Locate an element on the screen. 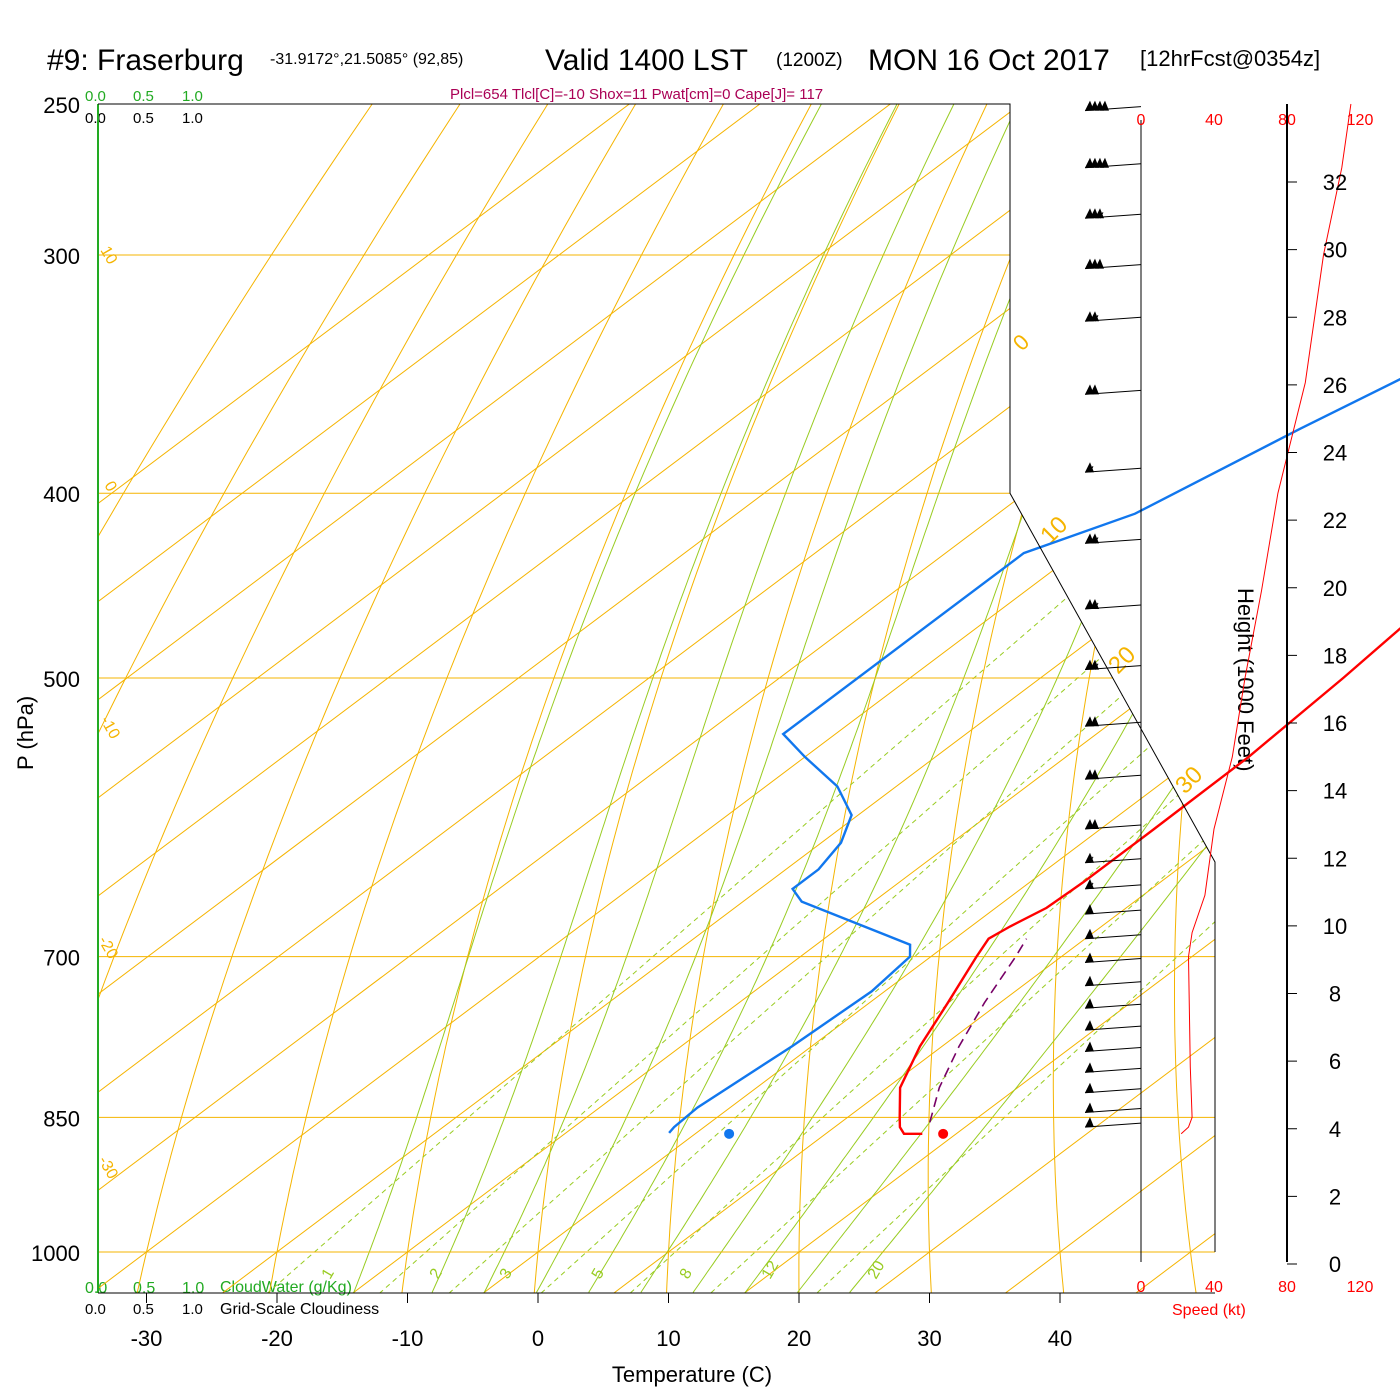  x-tick-label: 30 is located at coordinates (929, 1338).